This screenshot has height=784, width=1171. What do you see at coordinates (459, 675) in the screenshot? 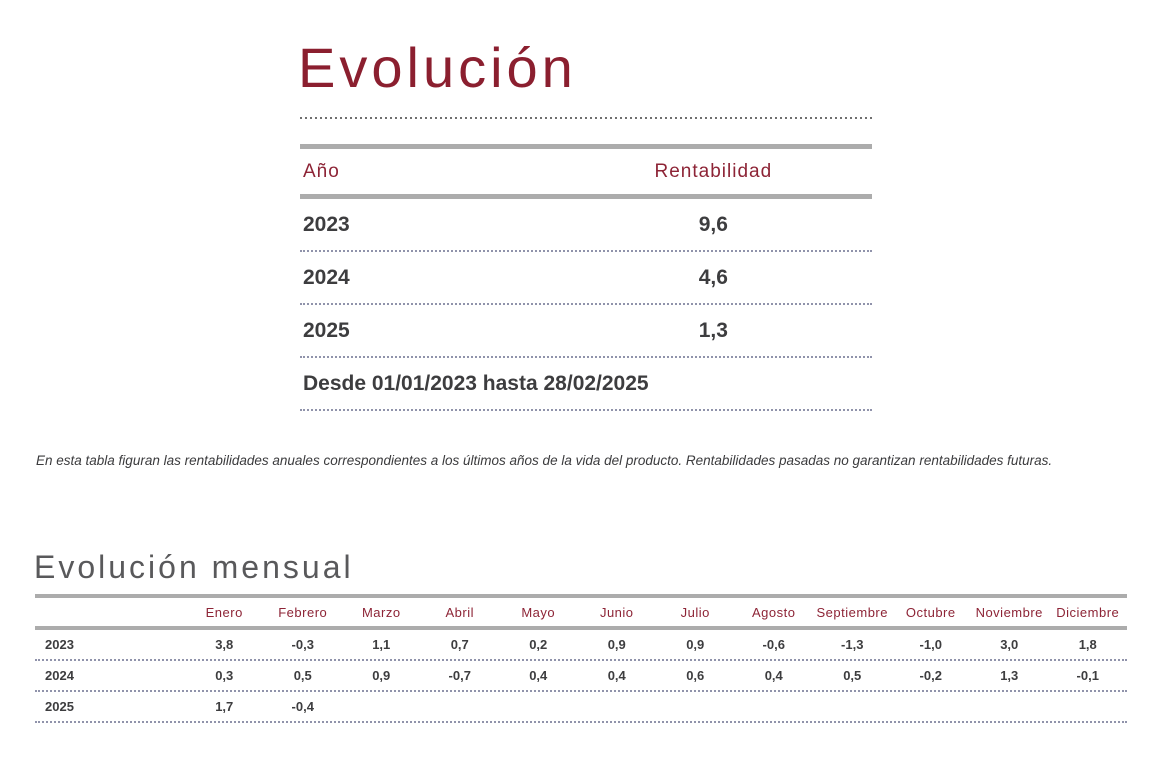
I see `month-value-cell: -0,7` at bounding box center [459, 675].